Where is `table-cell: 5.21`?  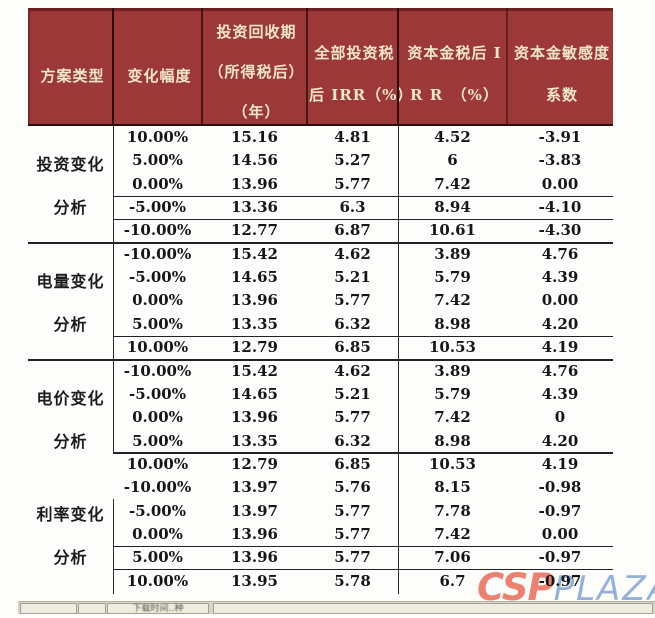 table-cell: 5.21 is located at coordinates (352, 393).